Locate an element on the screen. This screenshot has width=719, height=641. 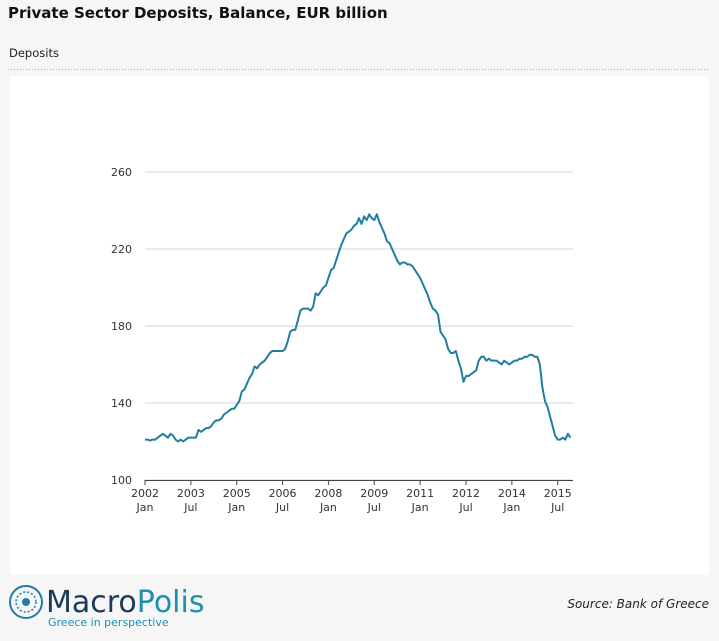
y-tick-label: 100 is located at coordinates (121, 480).